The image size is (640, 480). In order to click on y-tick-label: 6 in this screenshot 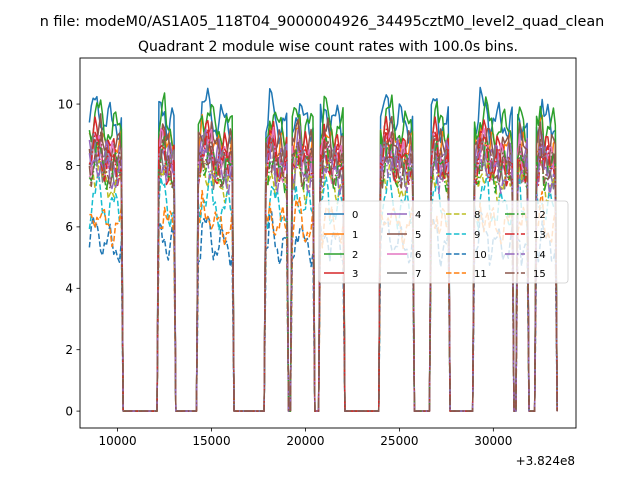, I will do `click(69, 227)`.